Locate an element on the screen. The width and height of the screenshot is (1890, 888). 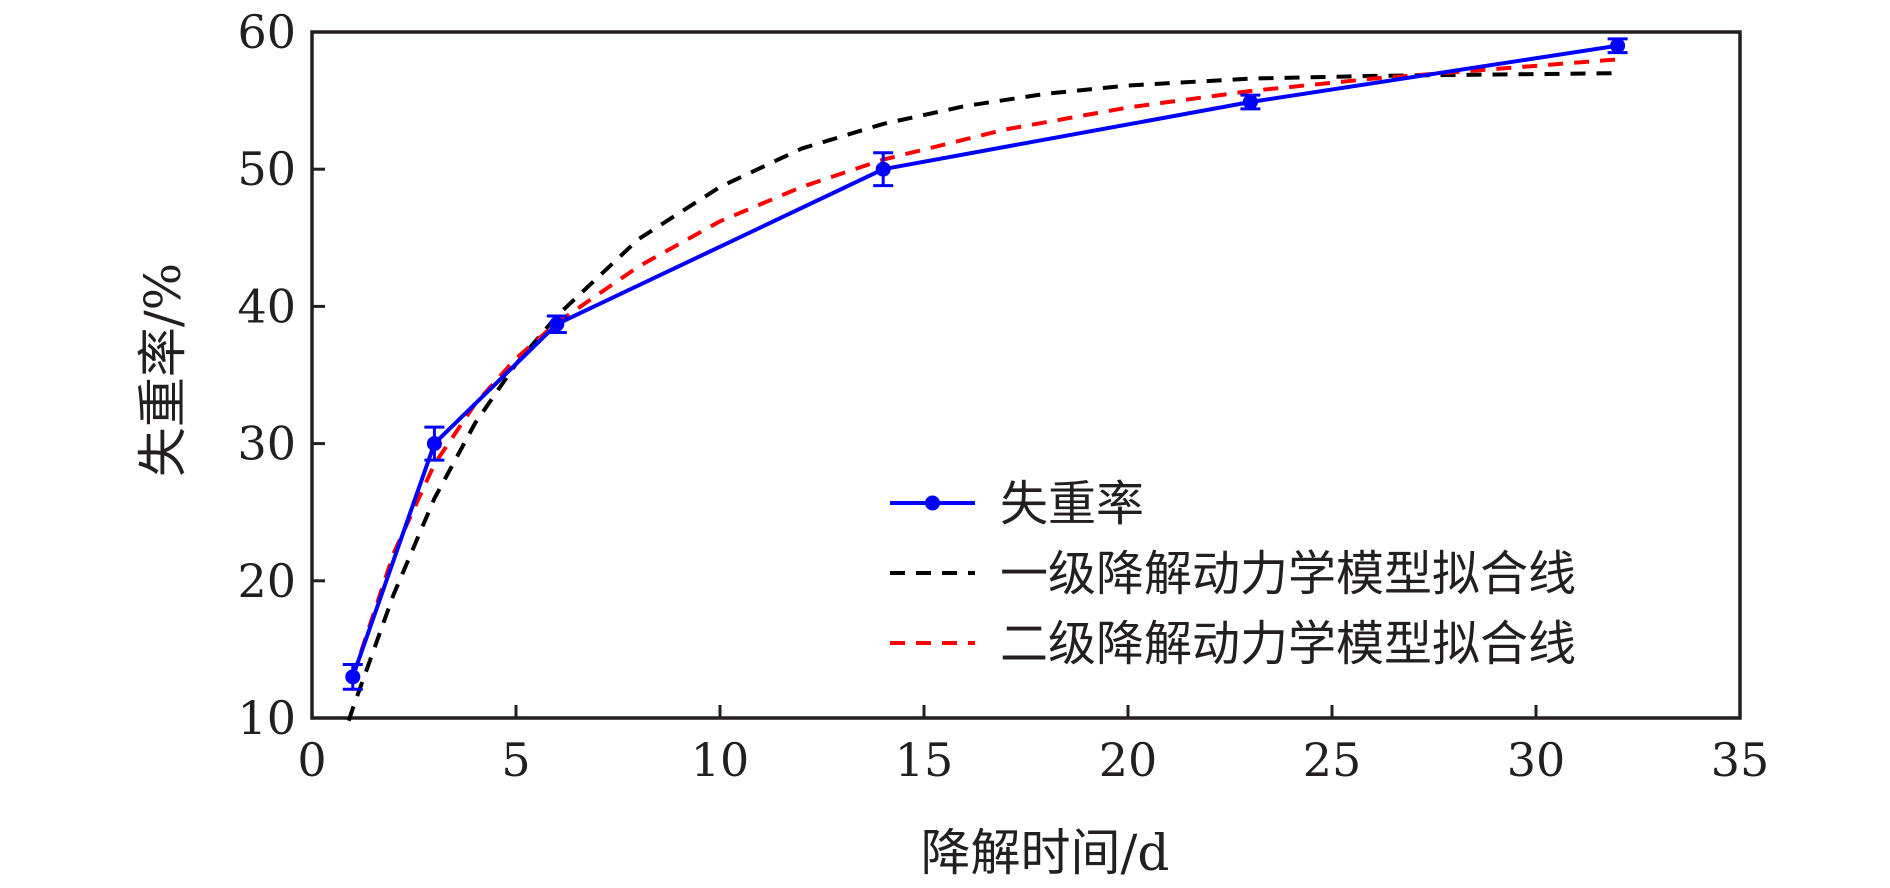
x-tick-label: 5 is located at coordinates (515, 760).